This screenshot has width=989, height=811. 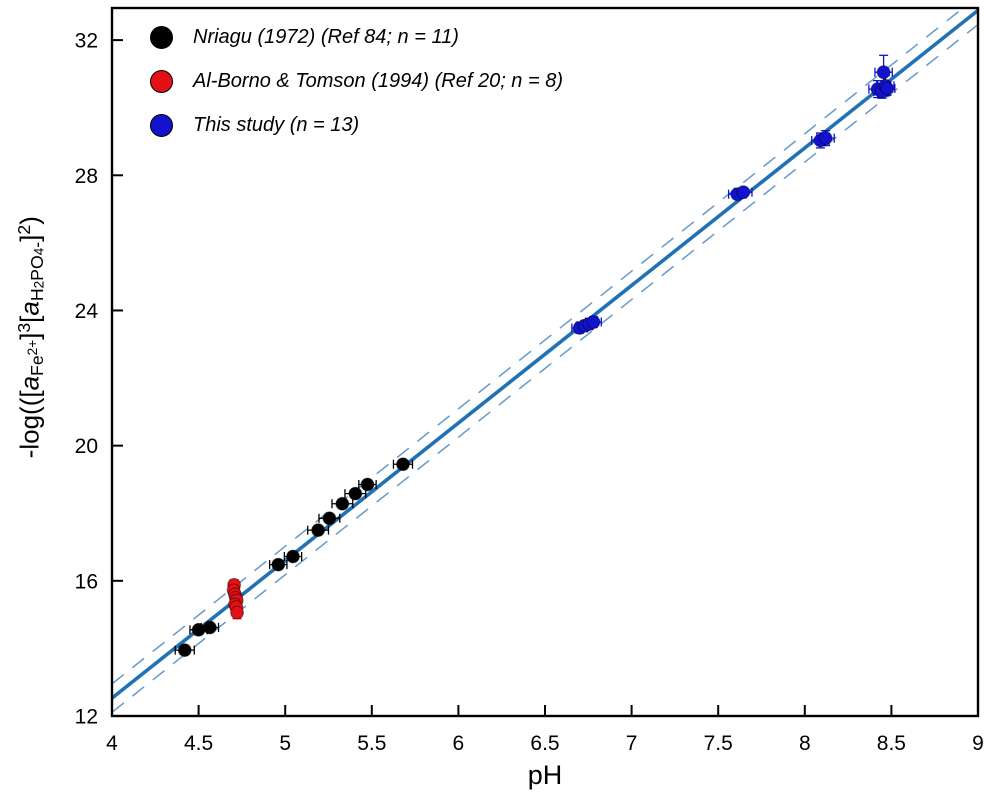 I want to click on legend-marker-blue-icon, so click(x=161, y=125).